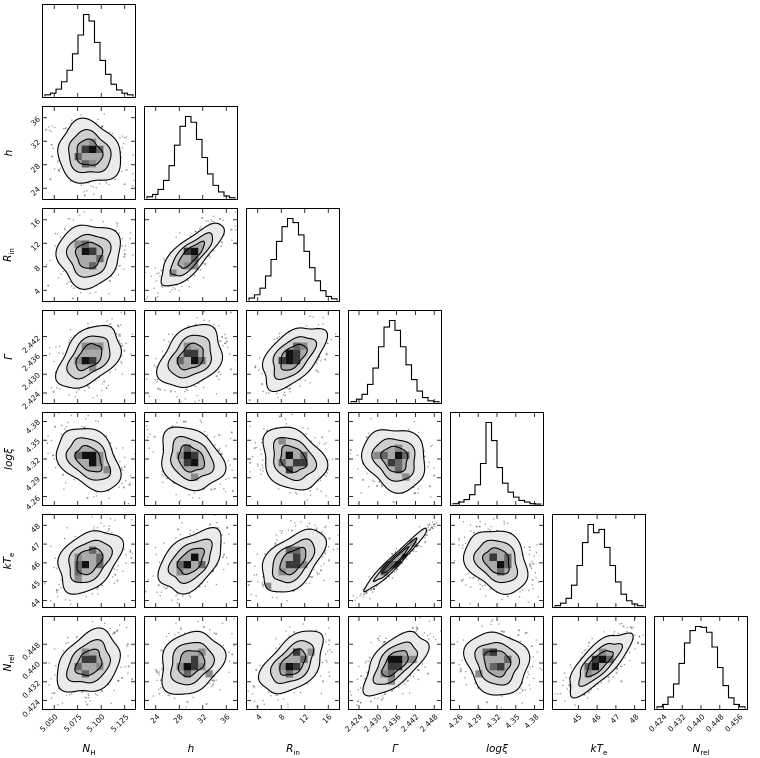  Describe the element at coordinates (35, 121) in the screenshot. I see `y-tick-label-h: 36` at that location.